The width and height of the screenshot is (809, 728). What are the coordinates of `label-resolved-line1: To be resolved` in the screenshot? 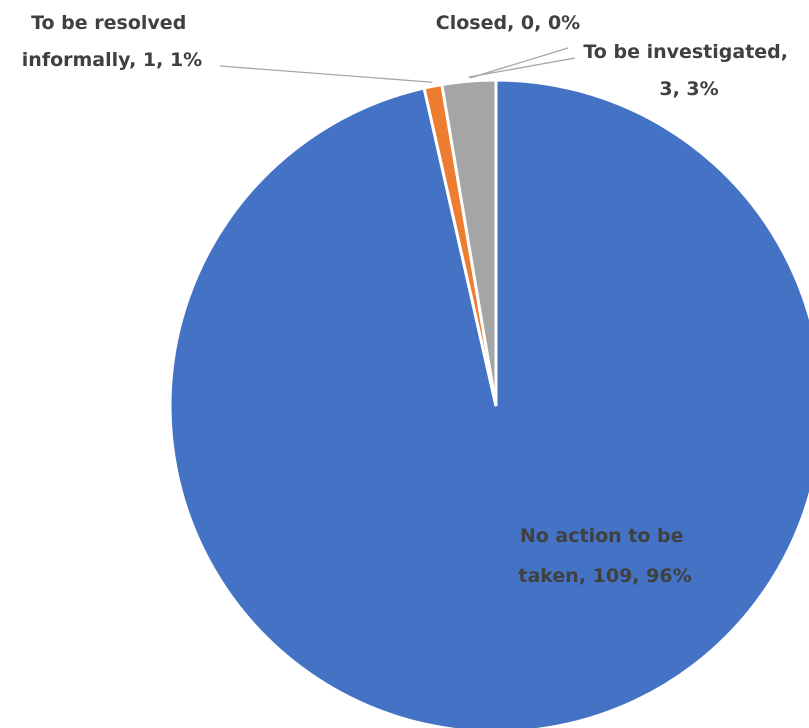 It's located at (108, 23).